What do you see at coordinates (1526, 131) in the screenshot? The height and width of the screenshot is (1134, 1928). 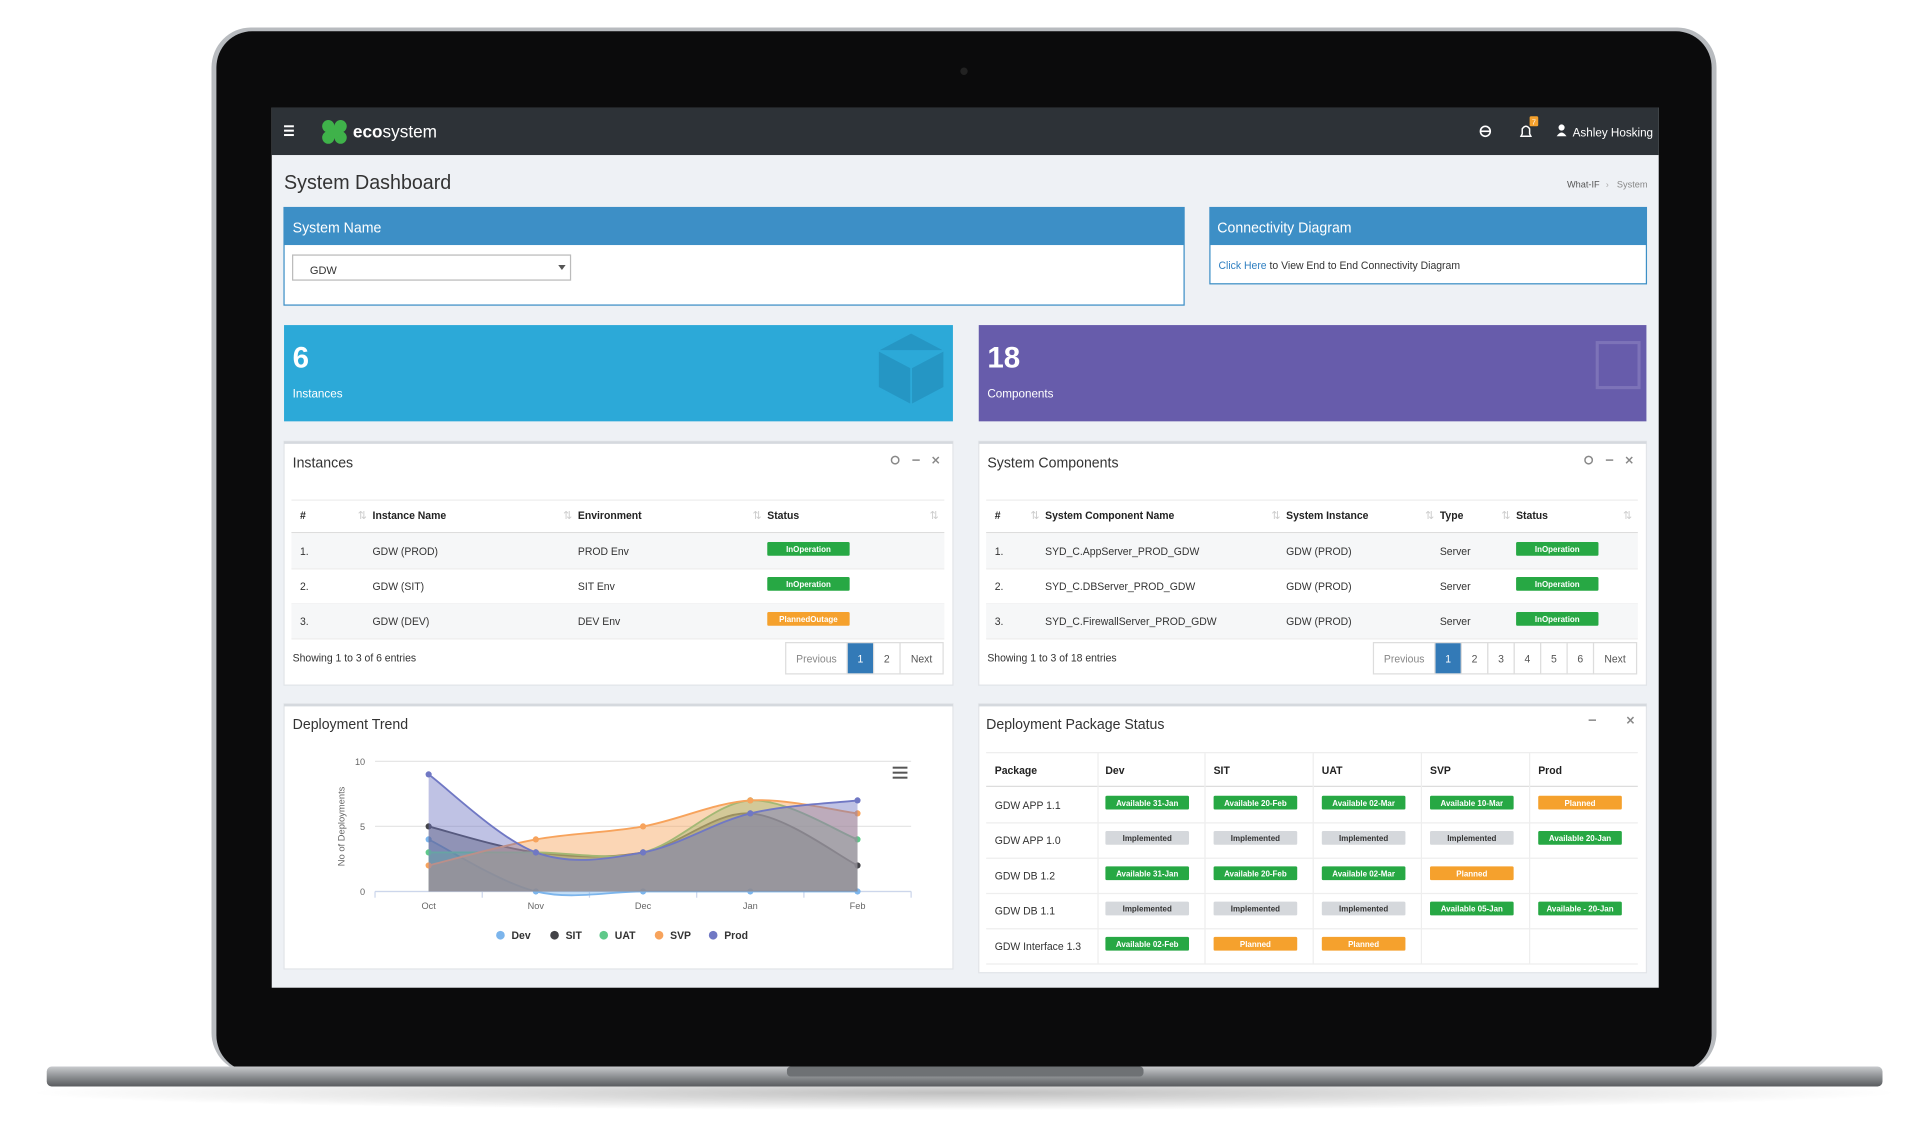 I see `bell-icon` at bounding box center [1526, 131].